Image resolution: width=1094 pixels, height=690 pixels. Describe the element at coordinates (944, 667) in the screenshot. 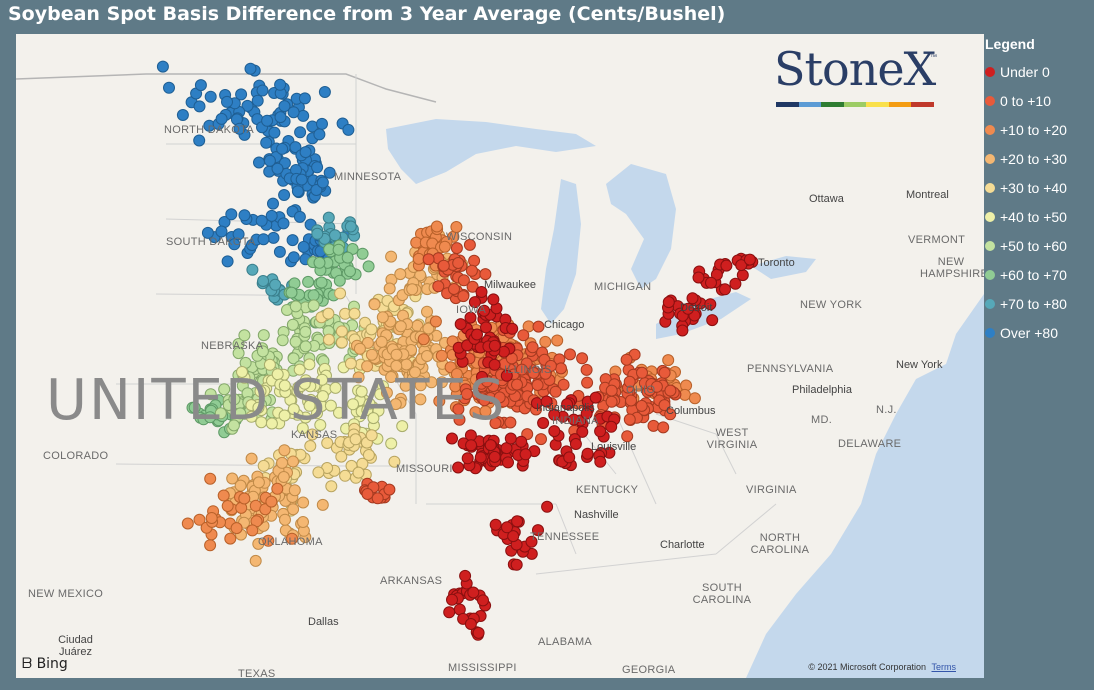

I see `terms-link: Terms` at that location.